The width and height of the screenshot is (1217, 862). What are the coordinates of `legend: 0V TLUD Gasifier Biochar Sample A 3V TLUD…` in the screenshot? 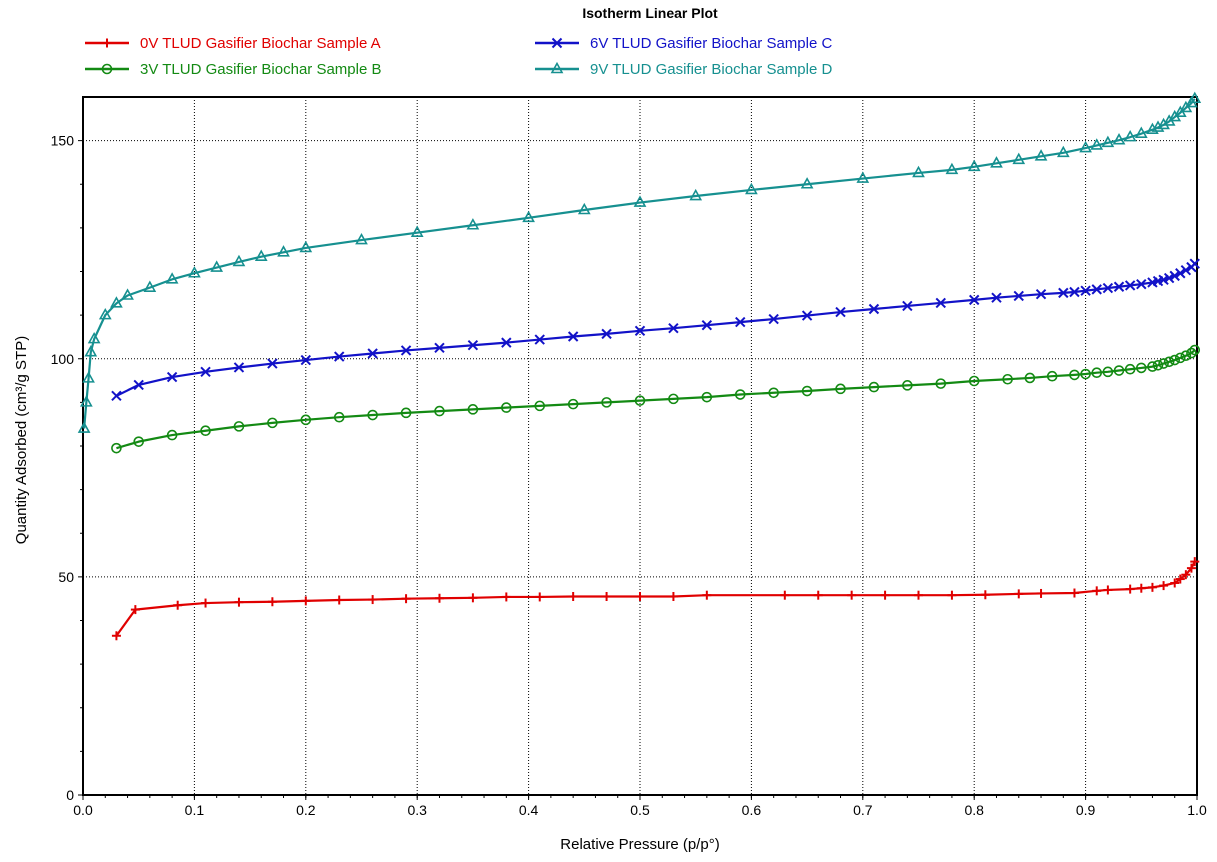 It's located at (458, 56).